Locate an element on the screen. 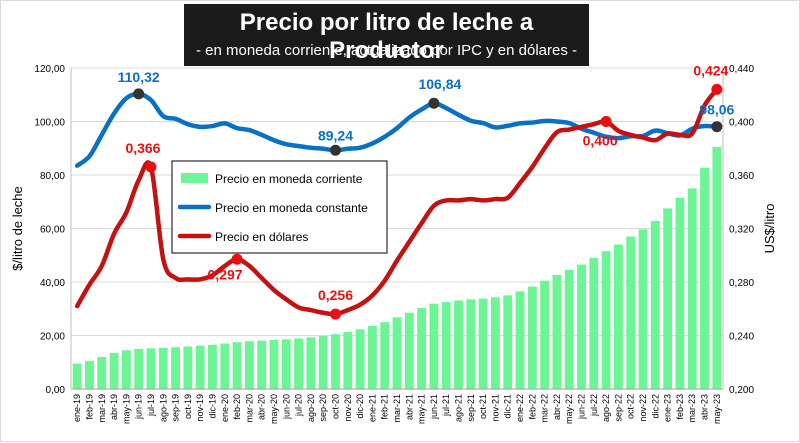 The height and width of the screenshot is (443, 800). chart-title: Precio por litro de leche a Productor is located at coordinates (386, 36).